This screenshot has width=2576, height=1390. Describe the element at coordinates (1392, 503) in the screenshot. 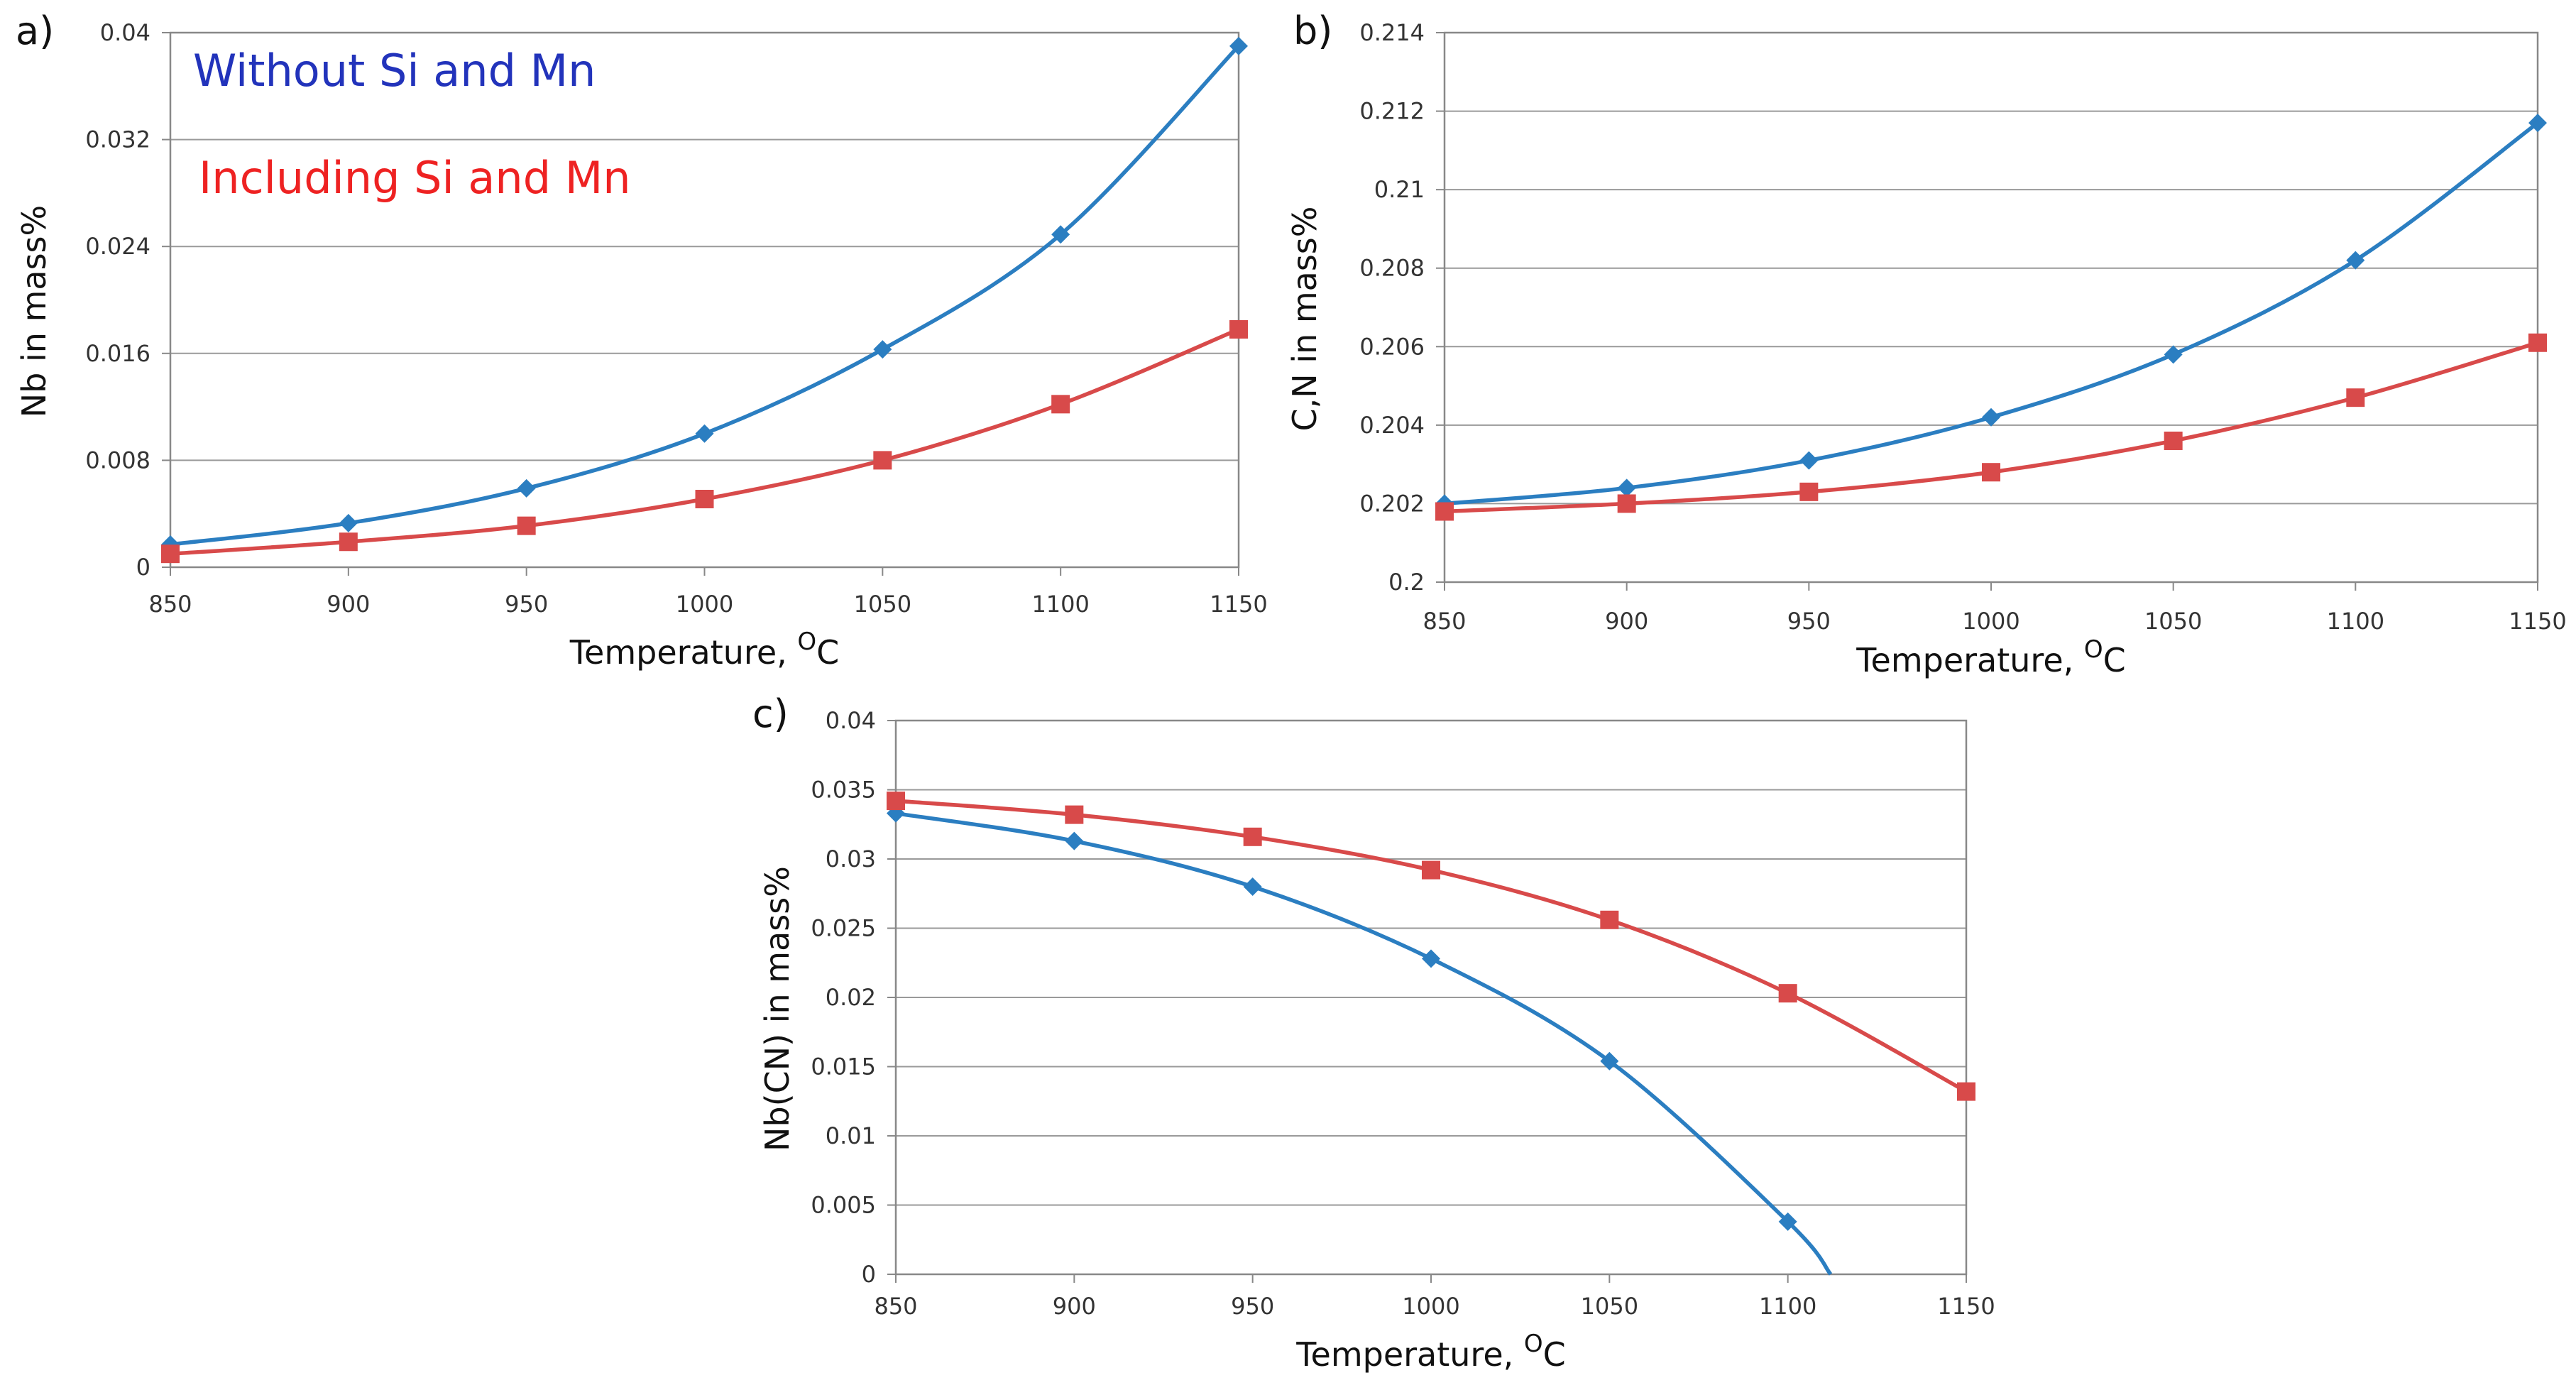

I see `y-tick-label: 0.202` at that location.